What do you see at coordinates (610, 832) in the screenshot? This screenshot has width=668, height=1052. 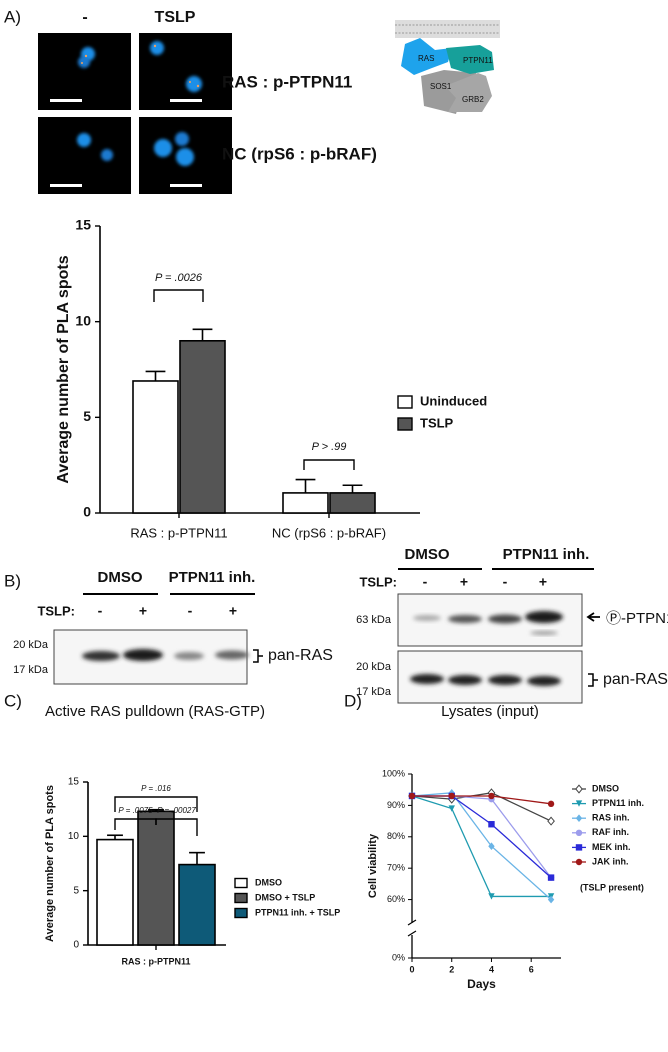 I see `legend-label: RAF inh.` at bounding box center [610, 832].